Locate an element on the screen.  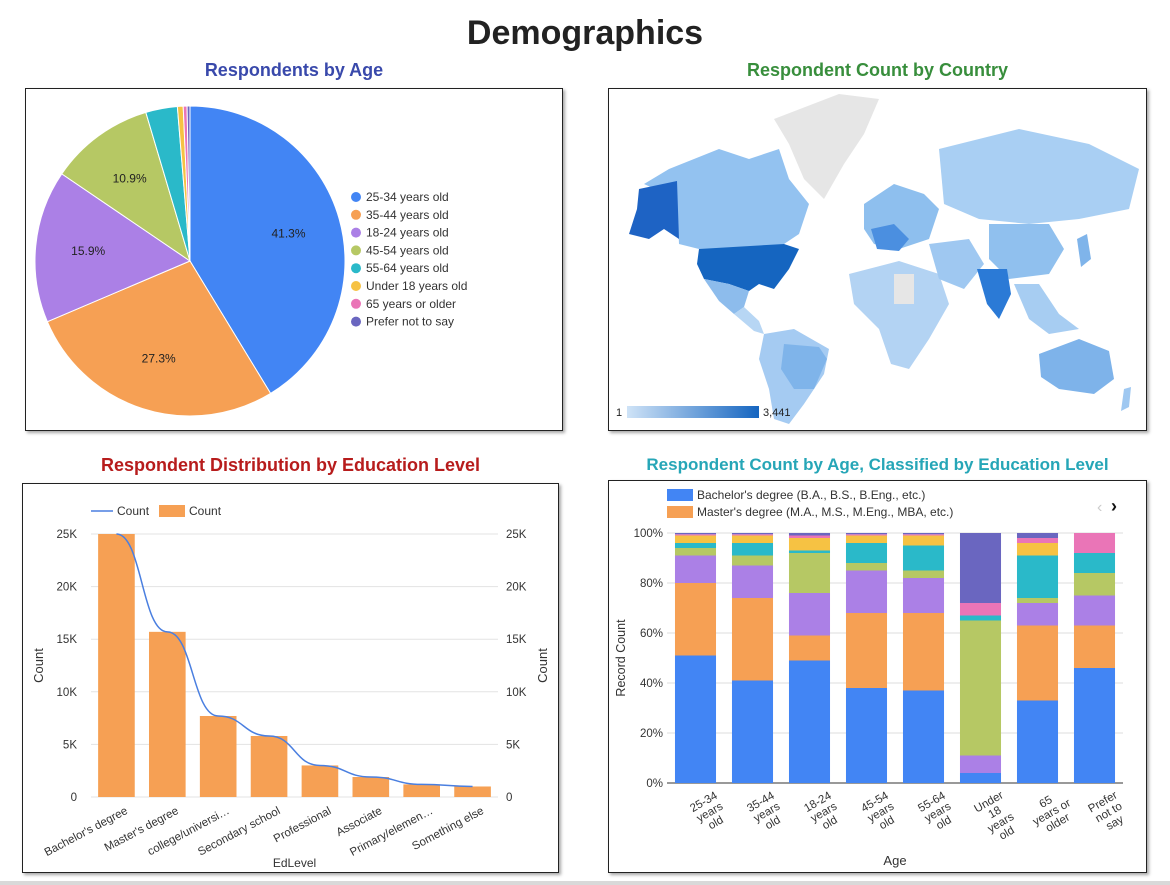
map-greenland is located at coordinates (826, 146).